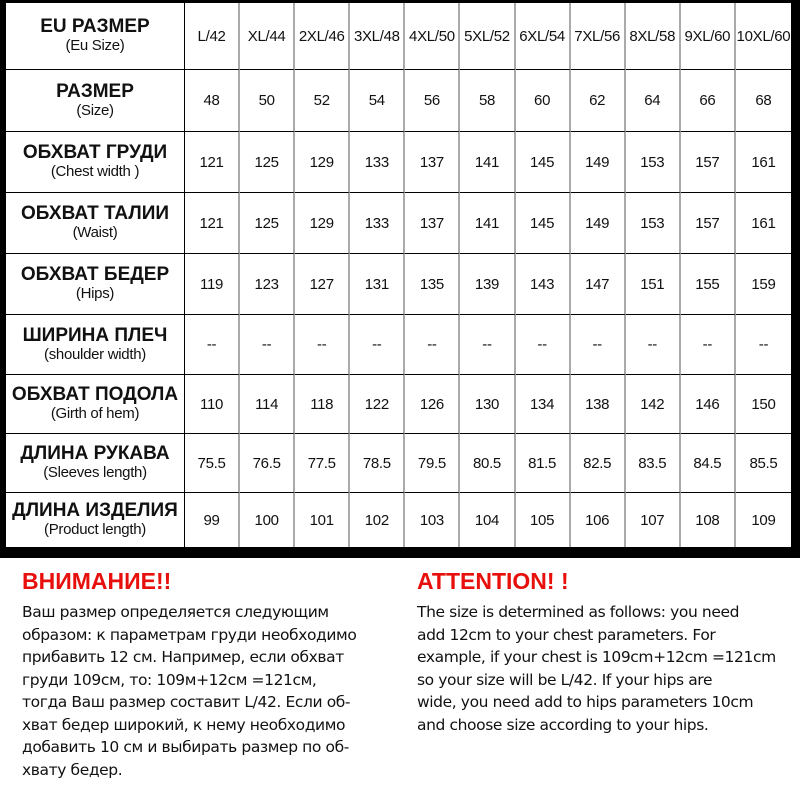  Describe the element at coordinates (433, 463) in the screenshot. I see `table-cell: 79.5` at that location.